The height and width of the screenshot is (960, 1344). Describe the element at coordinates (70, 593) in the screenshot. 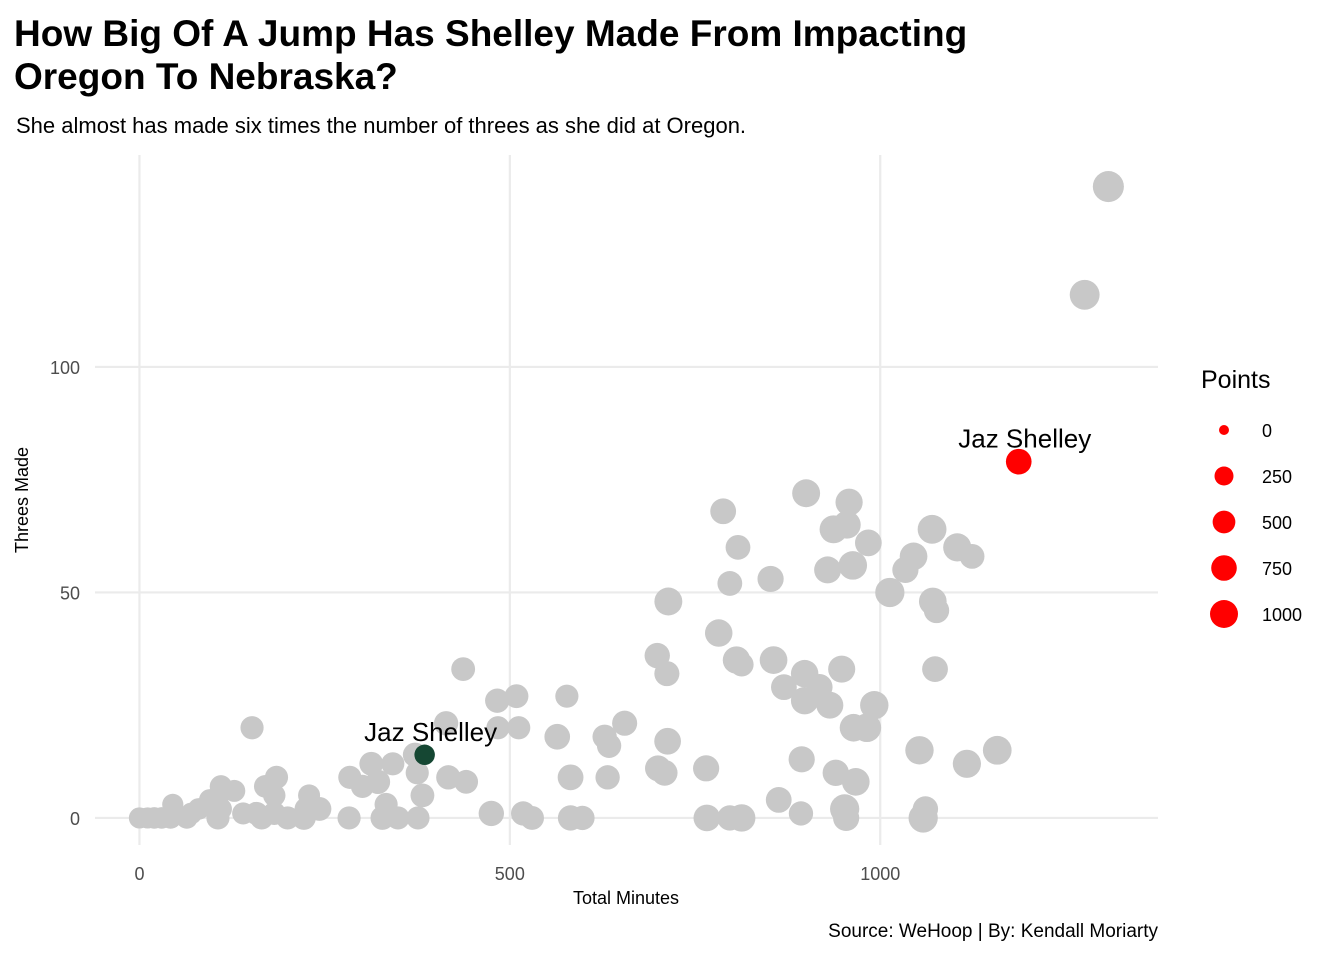

I see `y-tick-label: 50` at that location.